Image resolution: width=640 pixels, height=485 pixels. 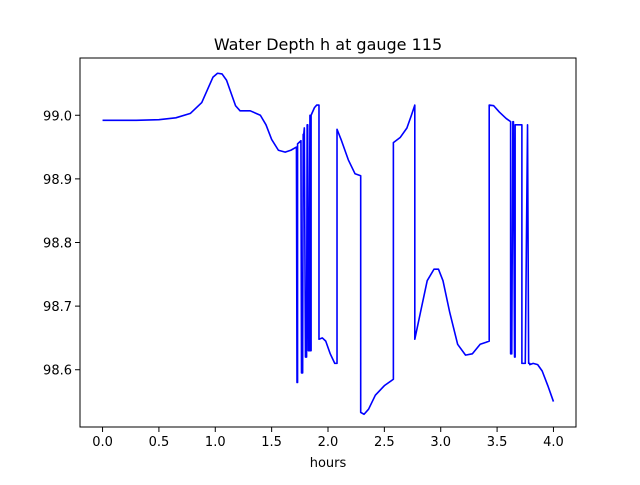 What do you see at coordinates (159, 442) in the screenshot?
I see `x-tick-label: 0.5` at bounding box center [159, 442].